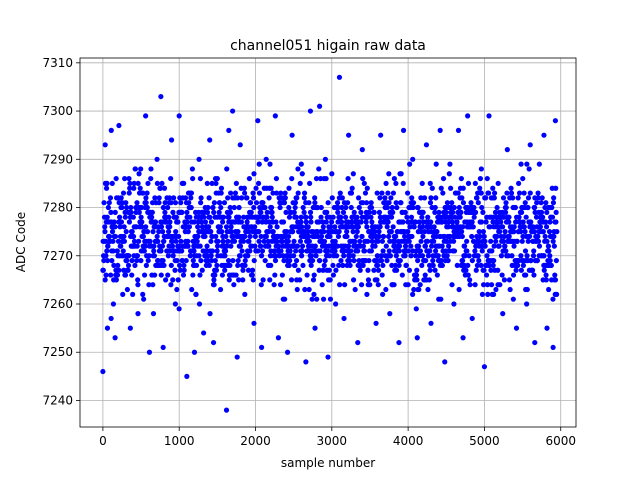 This screenshot has height=480, width=640. I want to click on chart-title: channel051 higain raw data, so click(328, 46).